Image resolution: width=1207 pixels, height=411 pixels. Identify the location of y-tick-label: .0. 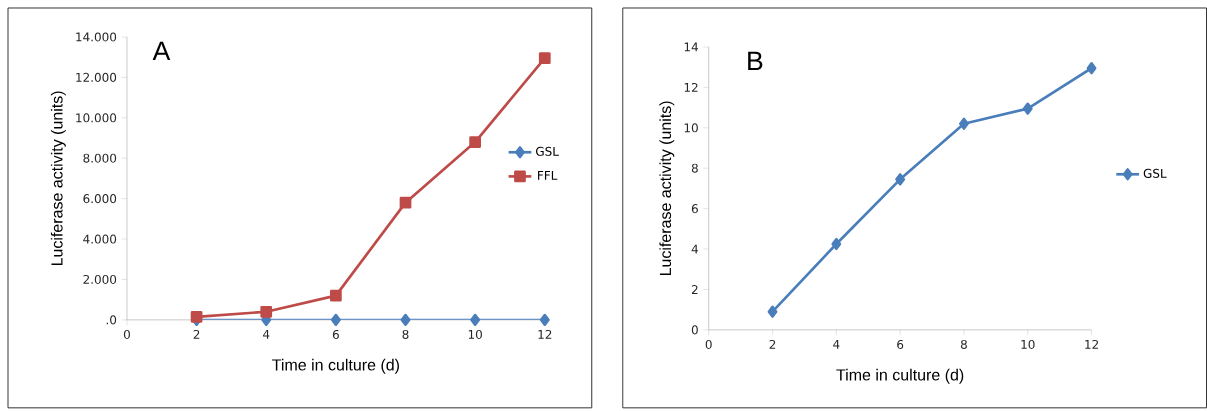
(111, 320).